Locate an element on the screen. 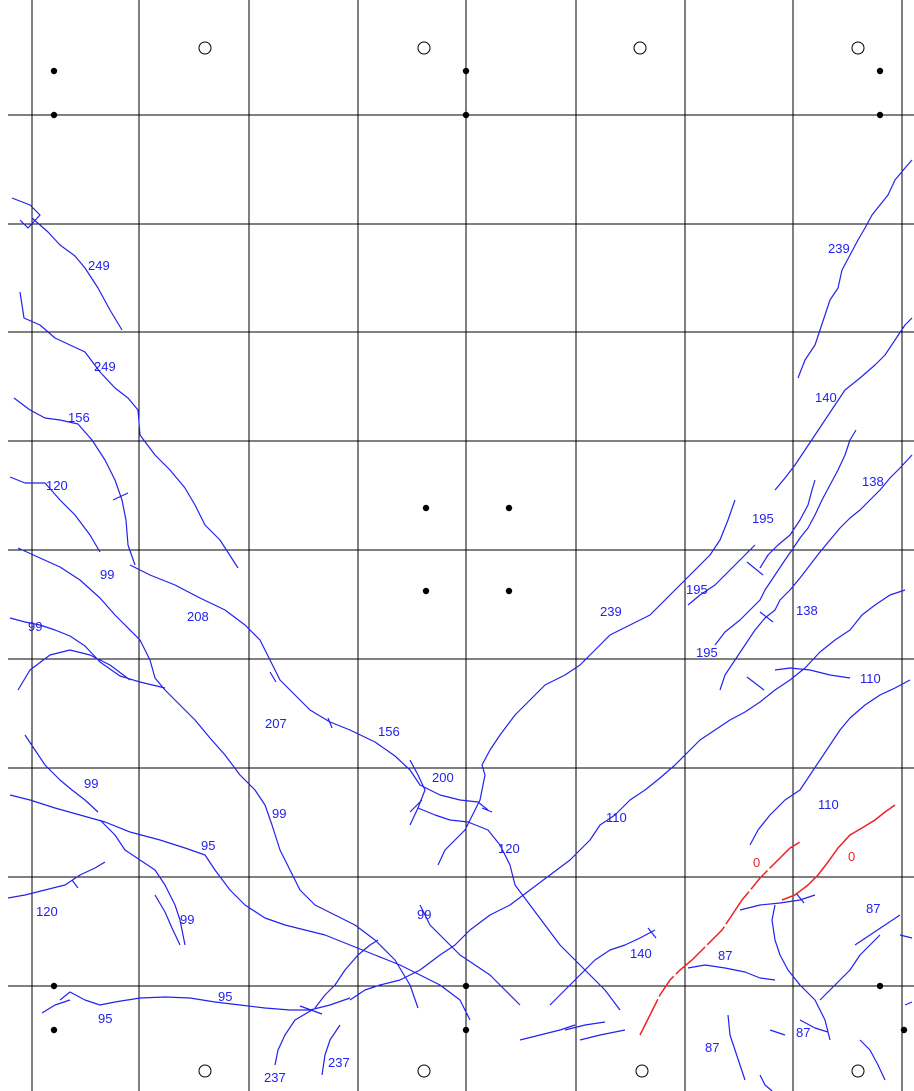  contour-line-195a is located at coordinates (785, 537).